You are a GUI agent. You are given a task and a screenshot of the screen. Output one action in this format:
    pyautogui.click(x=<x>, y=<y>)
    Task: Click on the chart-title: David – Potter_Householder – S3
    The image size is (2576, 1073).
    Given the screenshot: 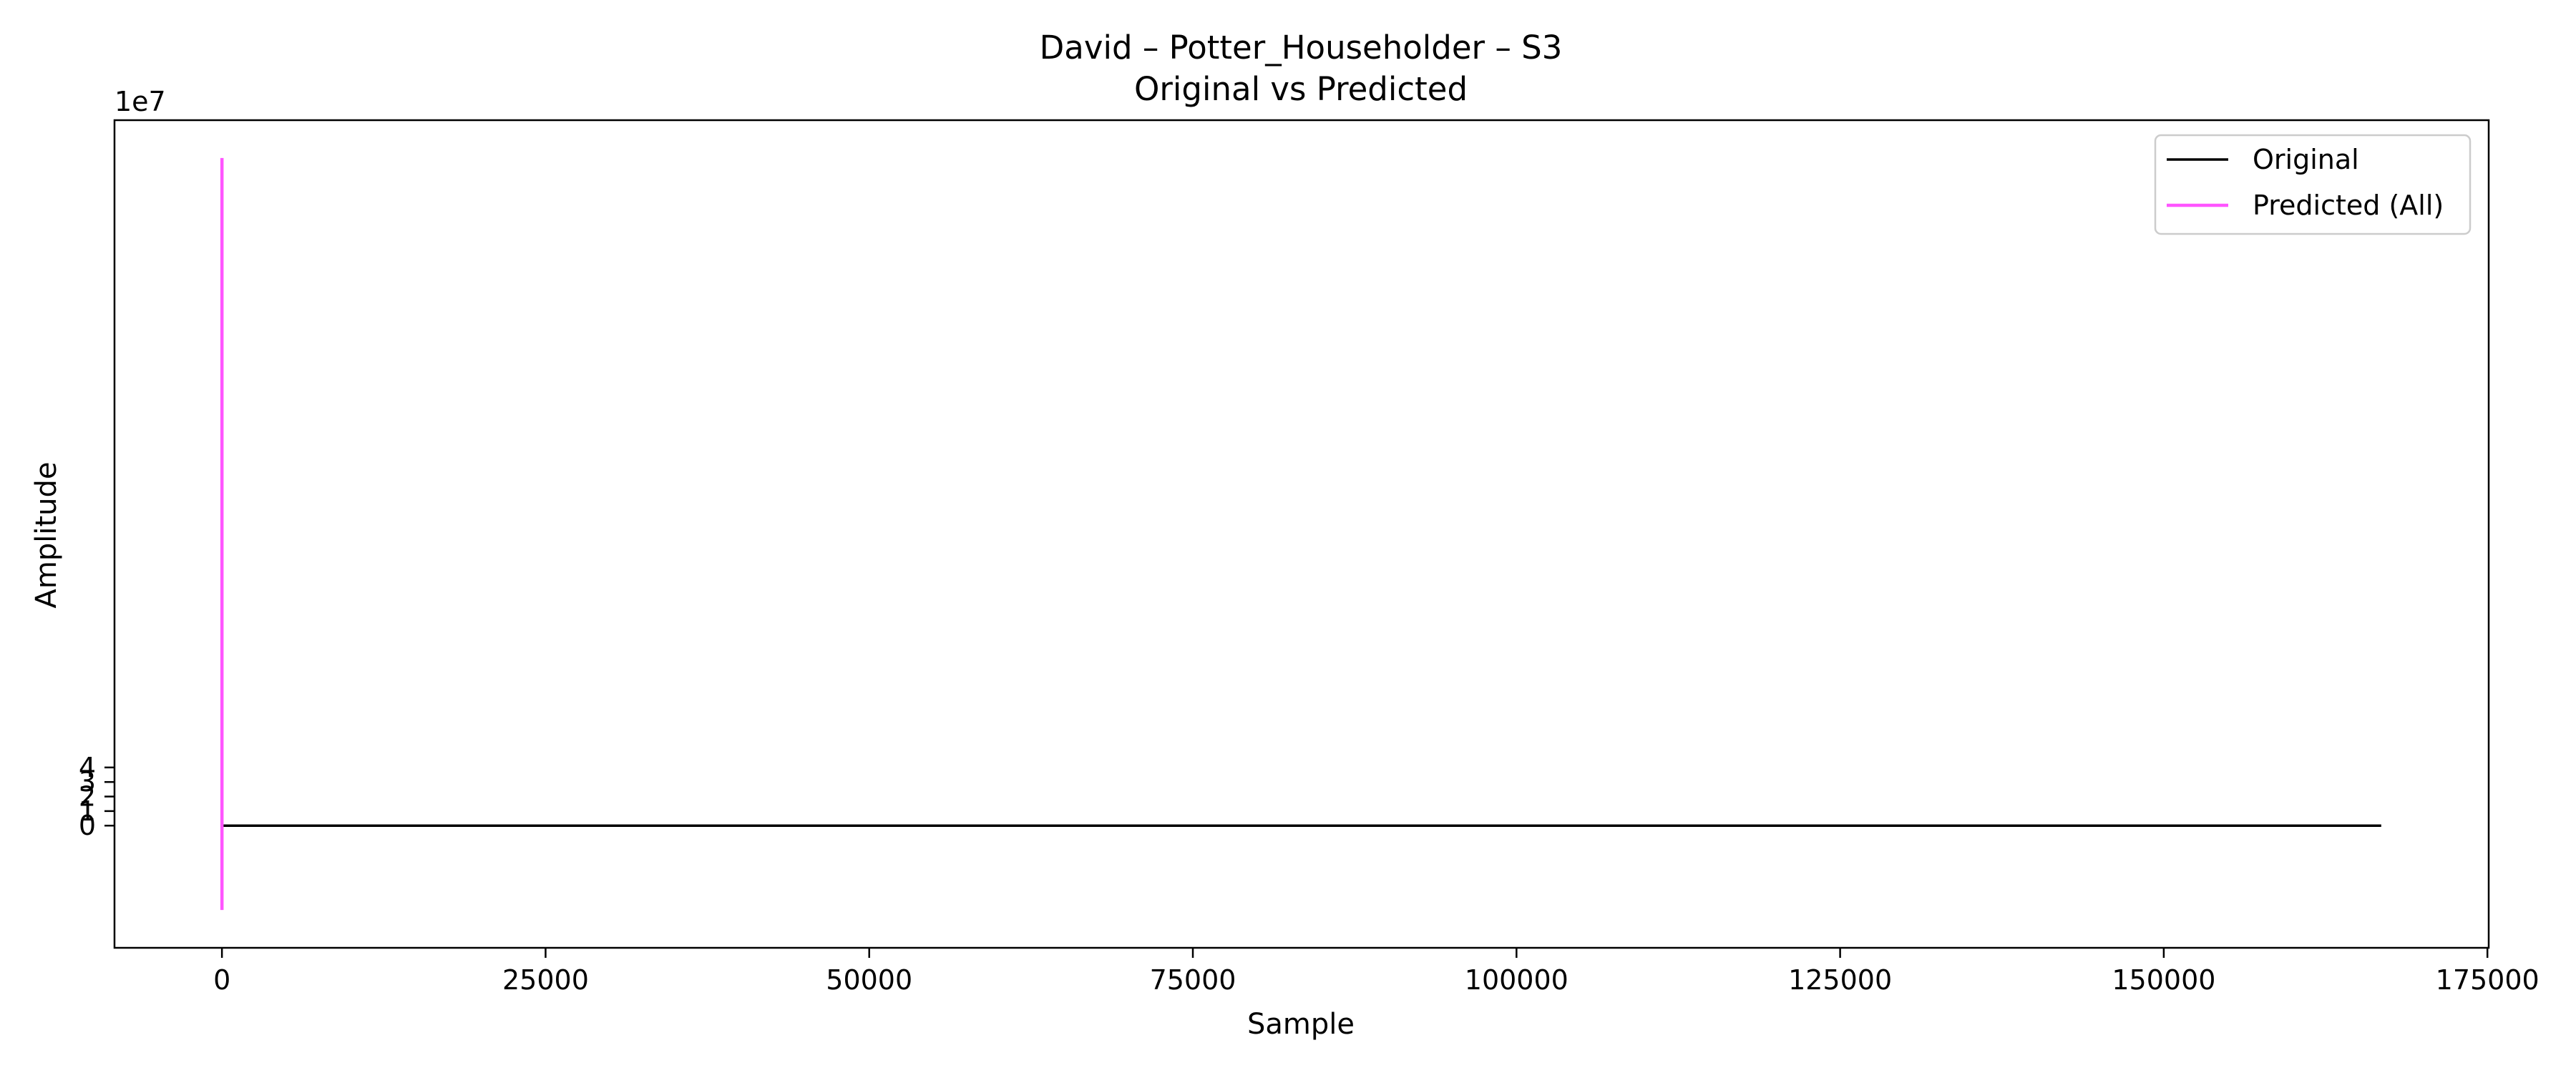 What is the action you would take?
    pyautogui.click(x=1301, y=48)
    